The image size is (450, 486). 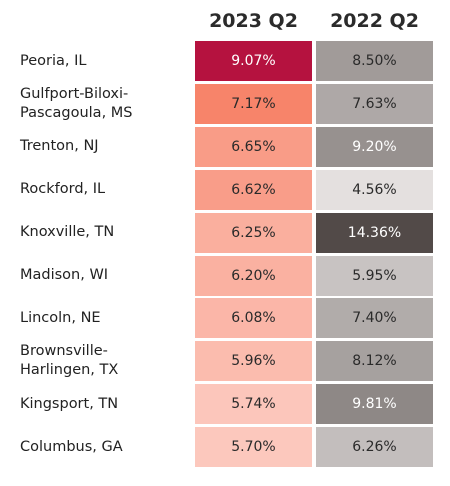 What do you see at coordinates (253, 232) in the screenshot?
I see `heatmap-cell: 6.25%` at bounding box center [253, 232].